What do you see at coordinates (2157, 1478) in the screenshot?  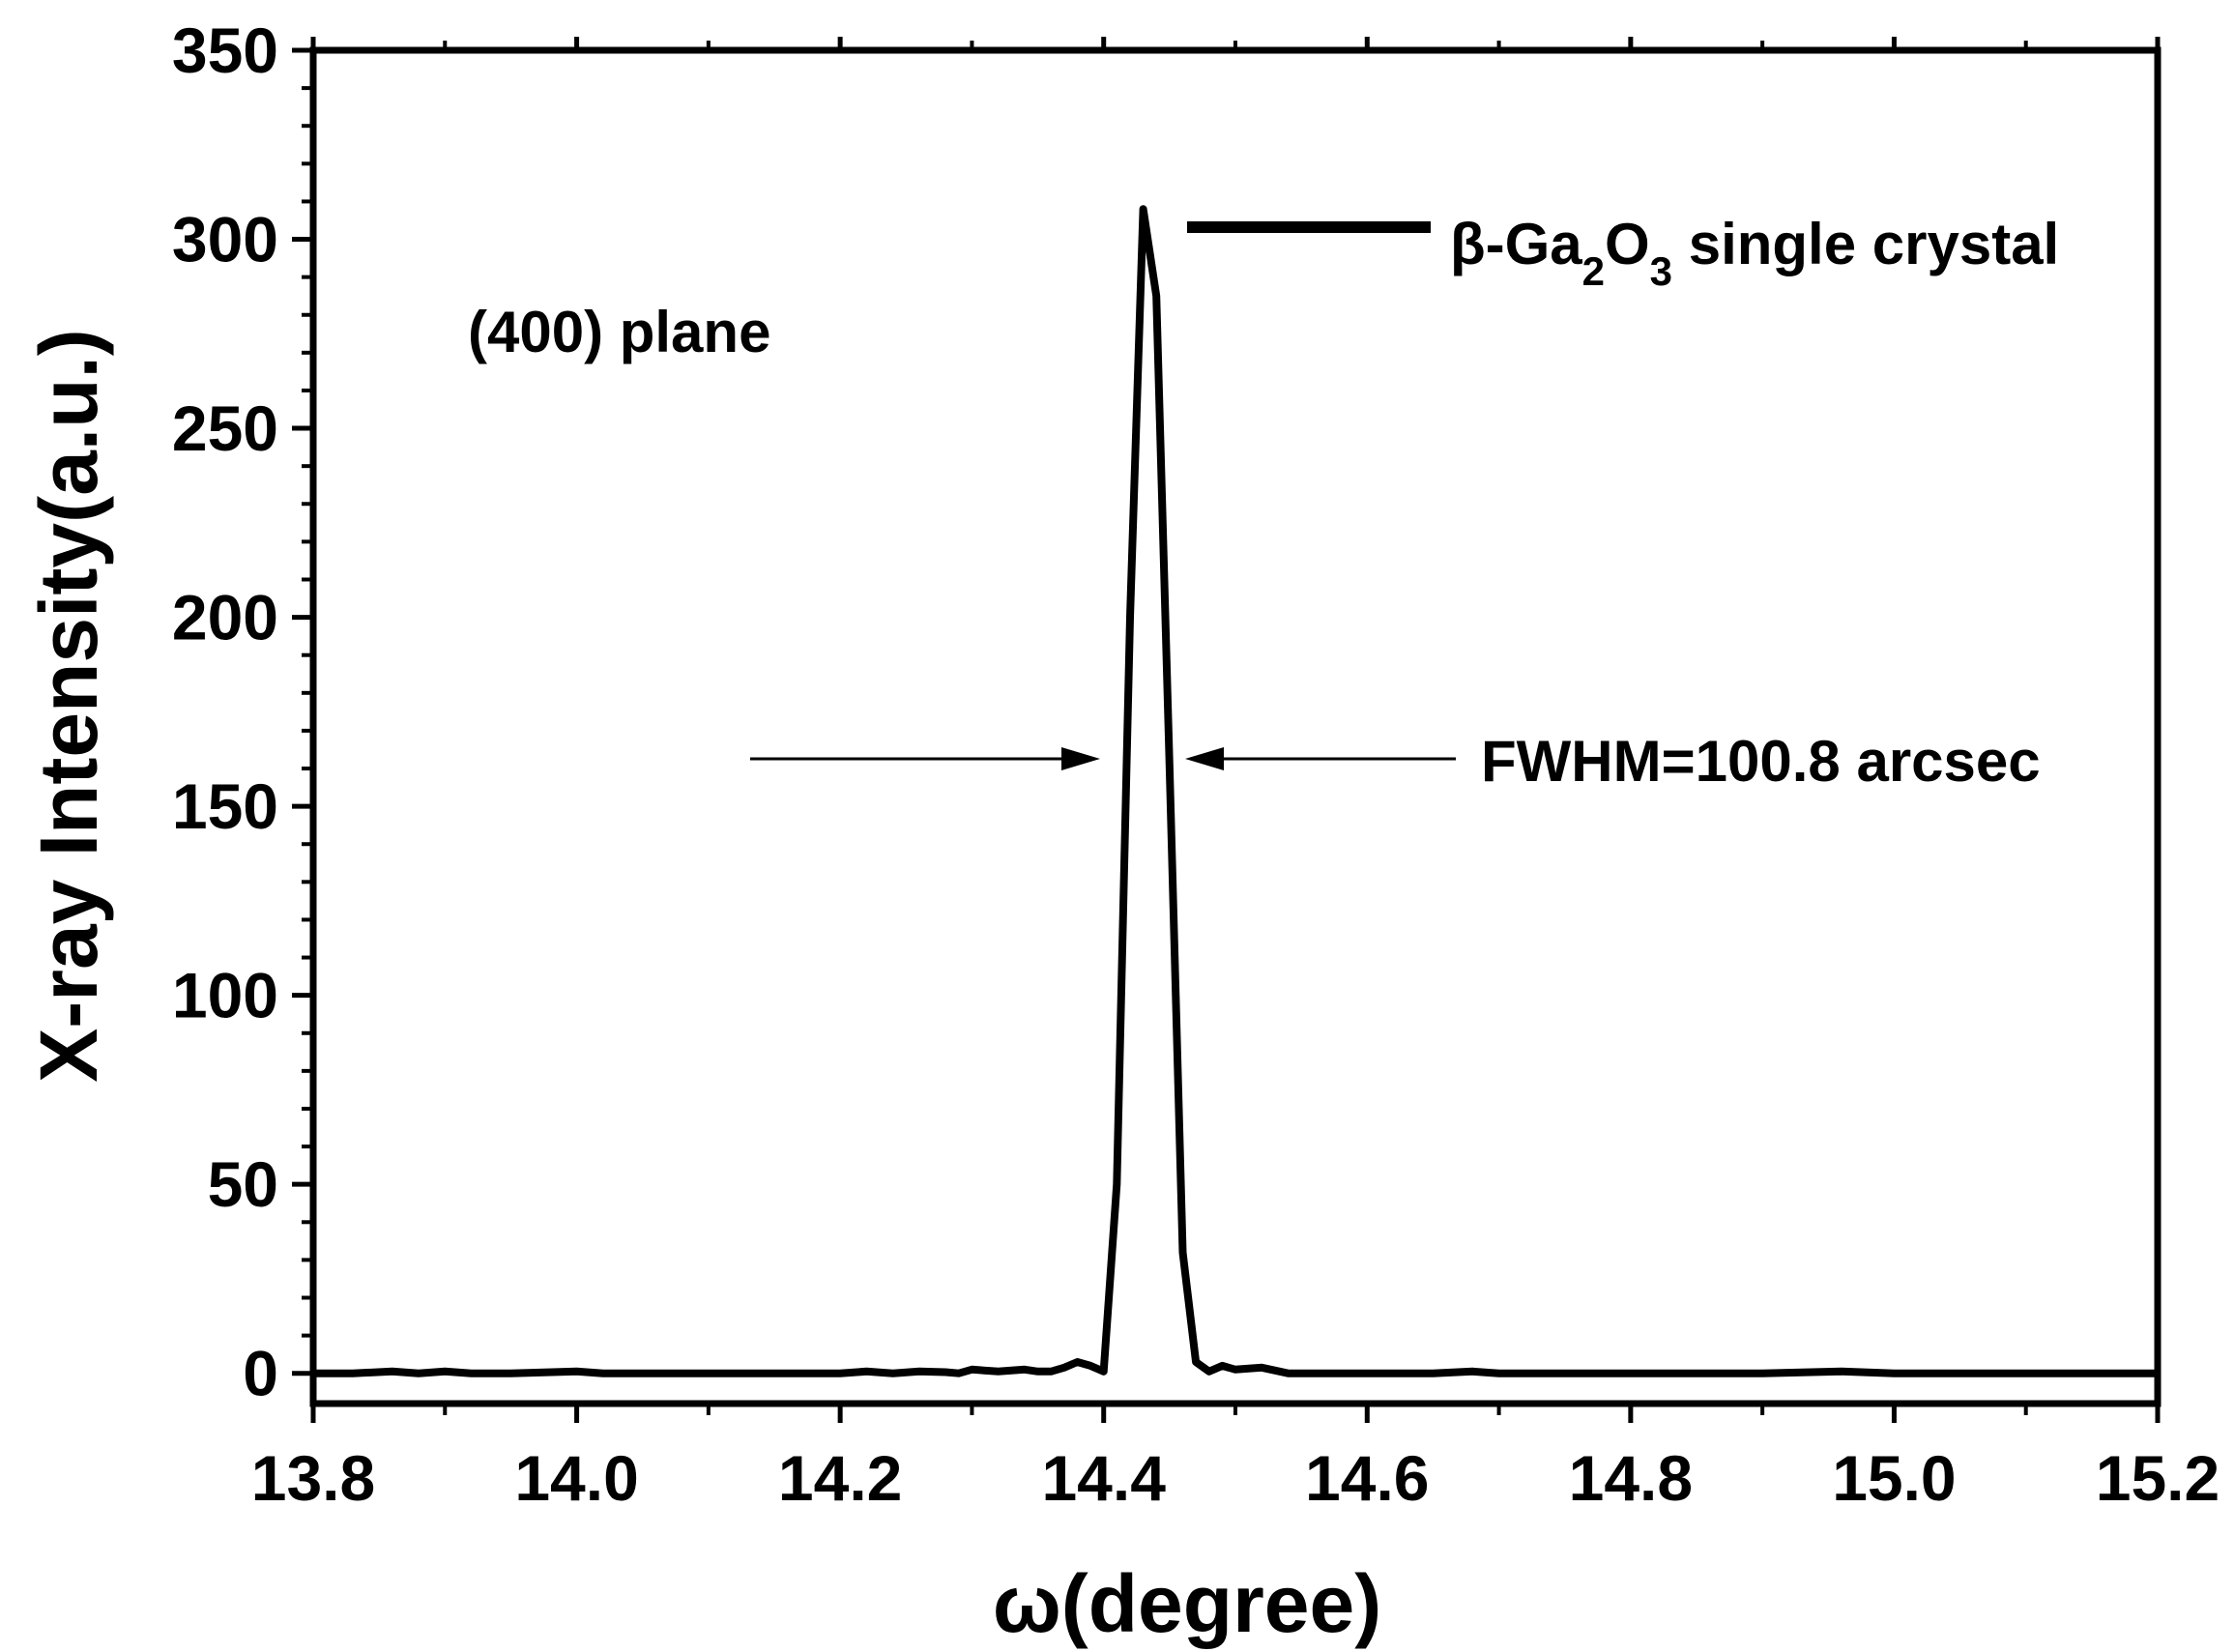 I see `x-tick-label: 15.2` at bounding box center [2157, 1478].